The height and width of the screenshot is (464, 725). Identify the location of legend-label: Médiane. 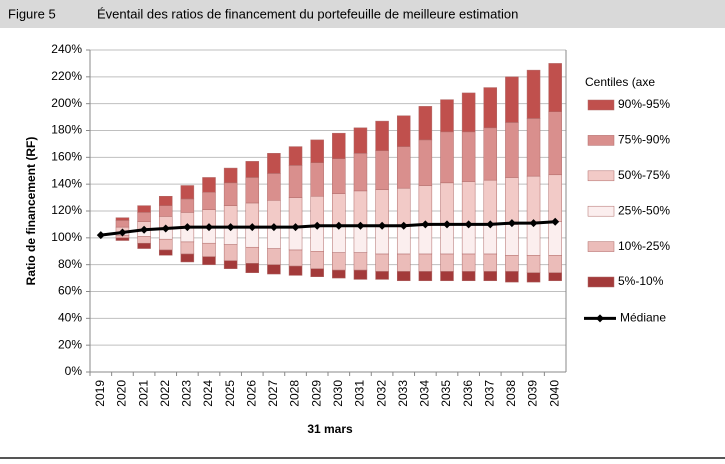
(643, 318).